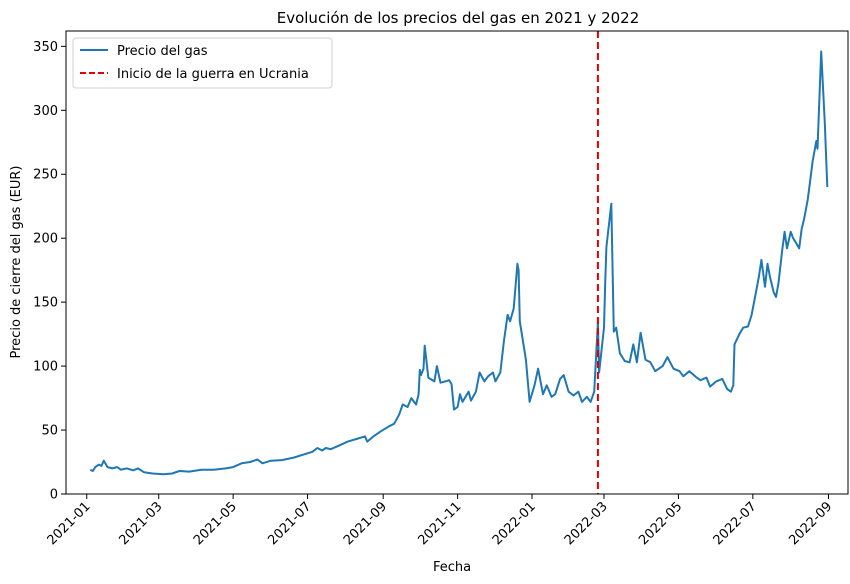 Image resolution: width=850 pixels, height=584 pixels. Describe the element at coordinates (213, 74) in the screenshot. I see `legend-label-inicio-guerra: Inicio de la guerra en Ucrania` at that location.